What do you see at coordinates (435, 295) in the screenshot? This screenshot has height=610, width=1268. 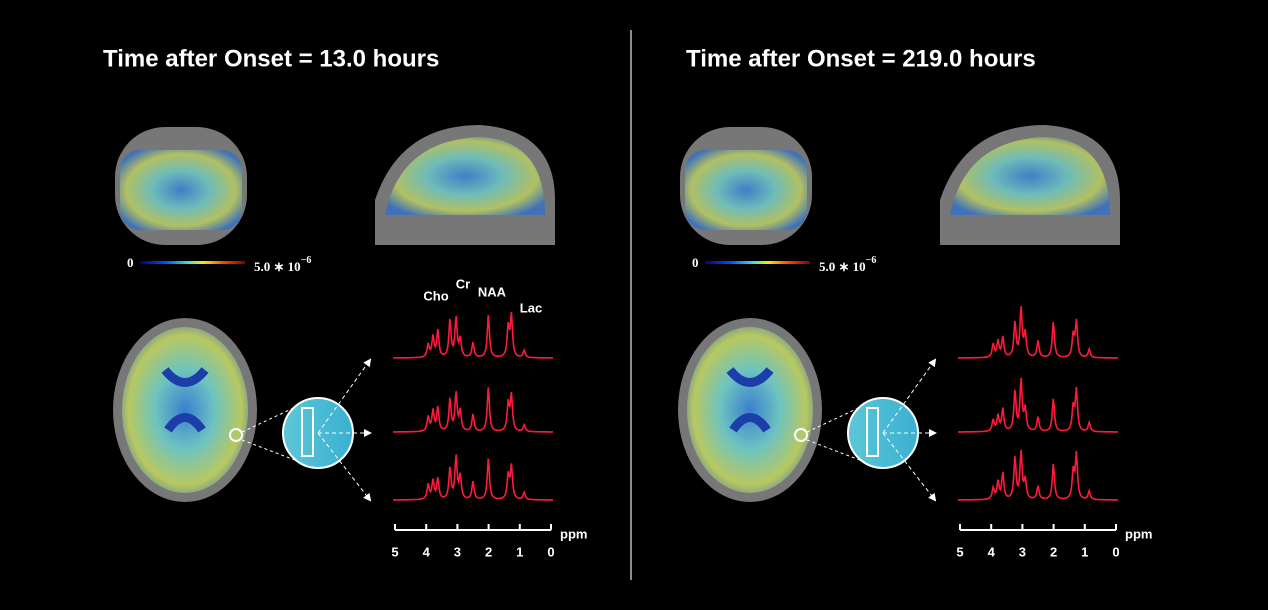 I see `peak-label: Cho` at bounding box center [435, 295].